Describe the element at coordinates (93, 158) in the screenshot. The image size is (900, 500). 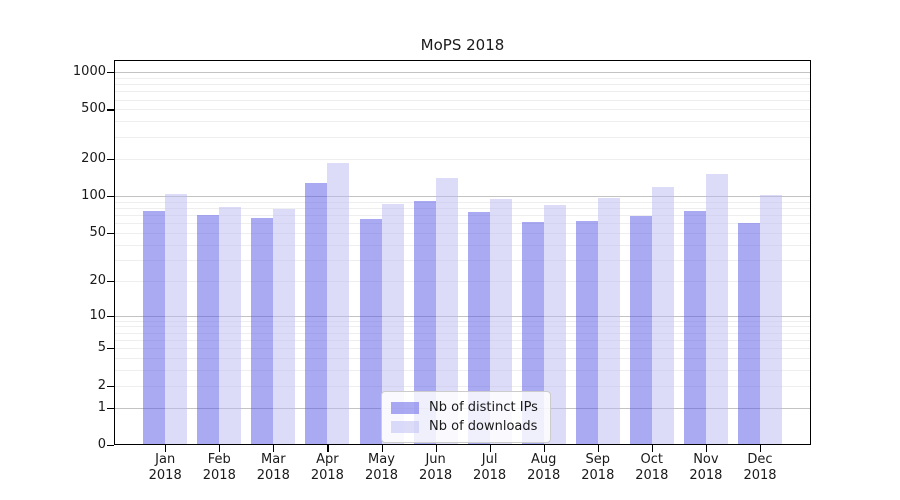
I see `y-tick-label-200: 200` at that location.